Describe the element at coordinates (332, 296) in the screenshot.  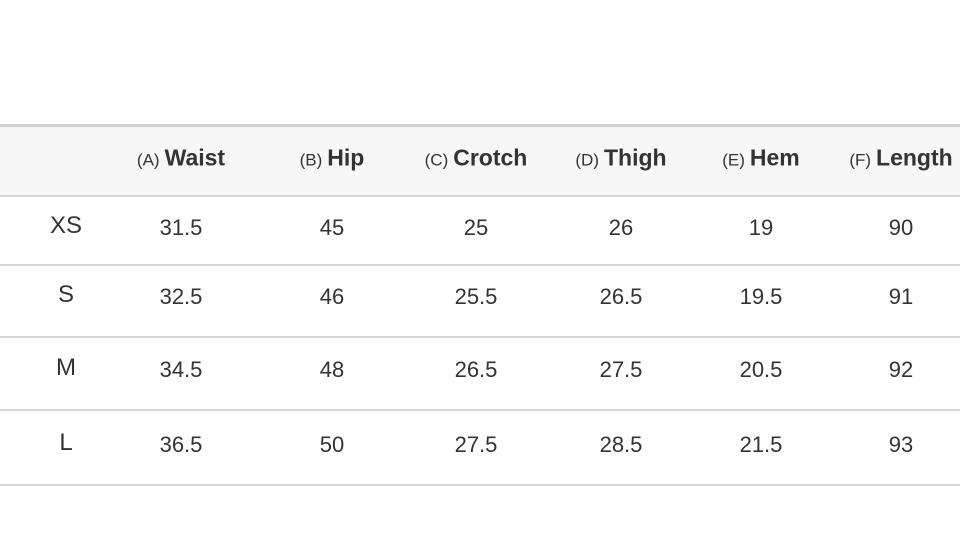
I see `measurement: 46` at that location.